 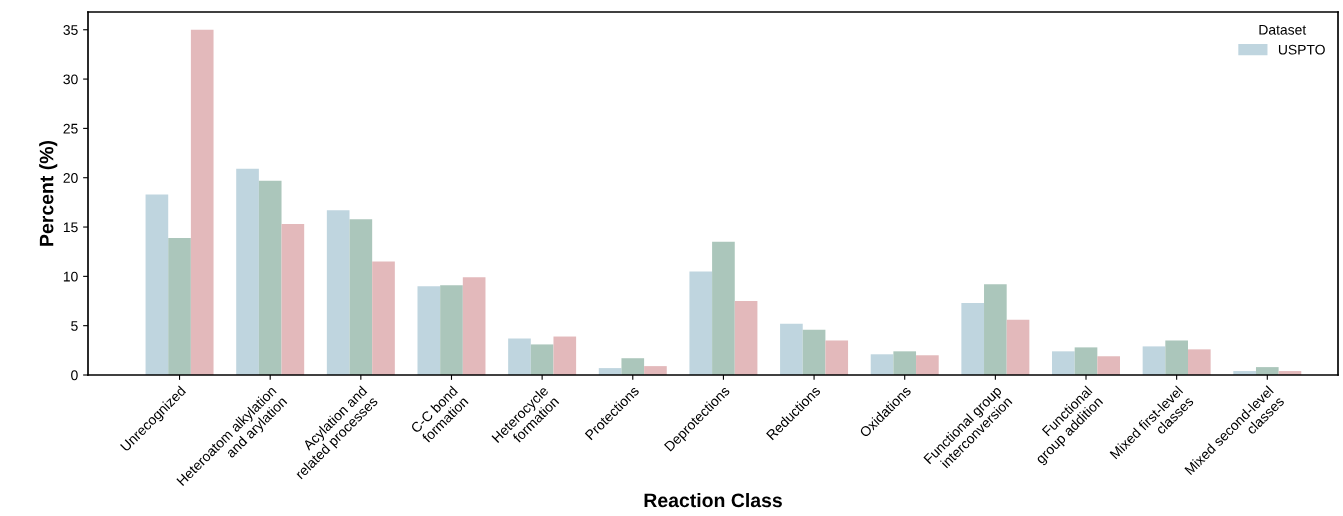 What do you see at coordinates (70, 227) in the screenshot?
I see `y-tick-label: 15` at bounding box center [70, 227].